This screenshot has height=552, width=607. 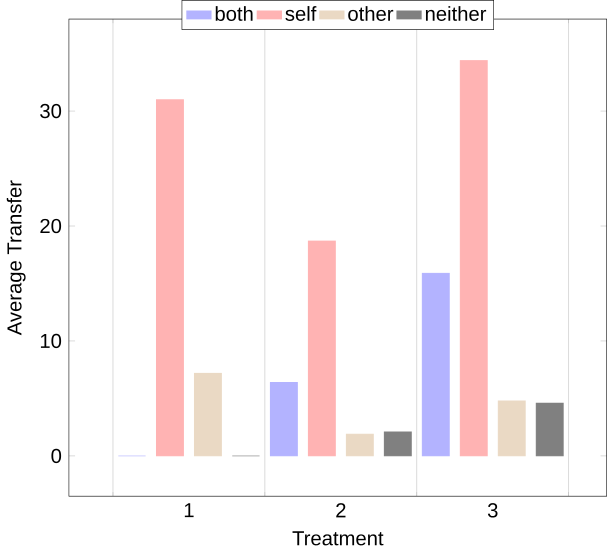 I want to click on x-axis-title: Treatment, so click(x=338, y=538).